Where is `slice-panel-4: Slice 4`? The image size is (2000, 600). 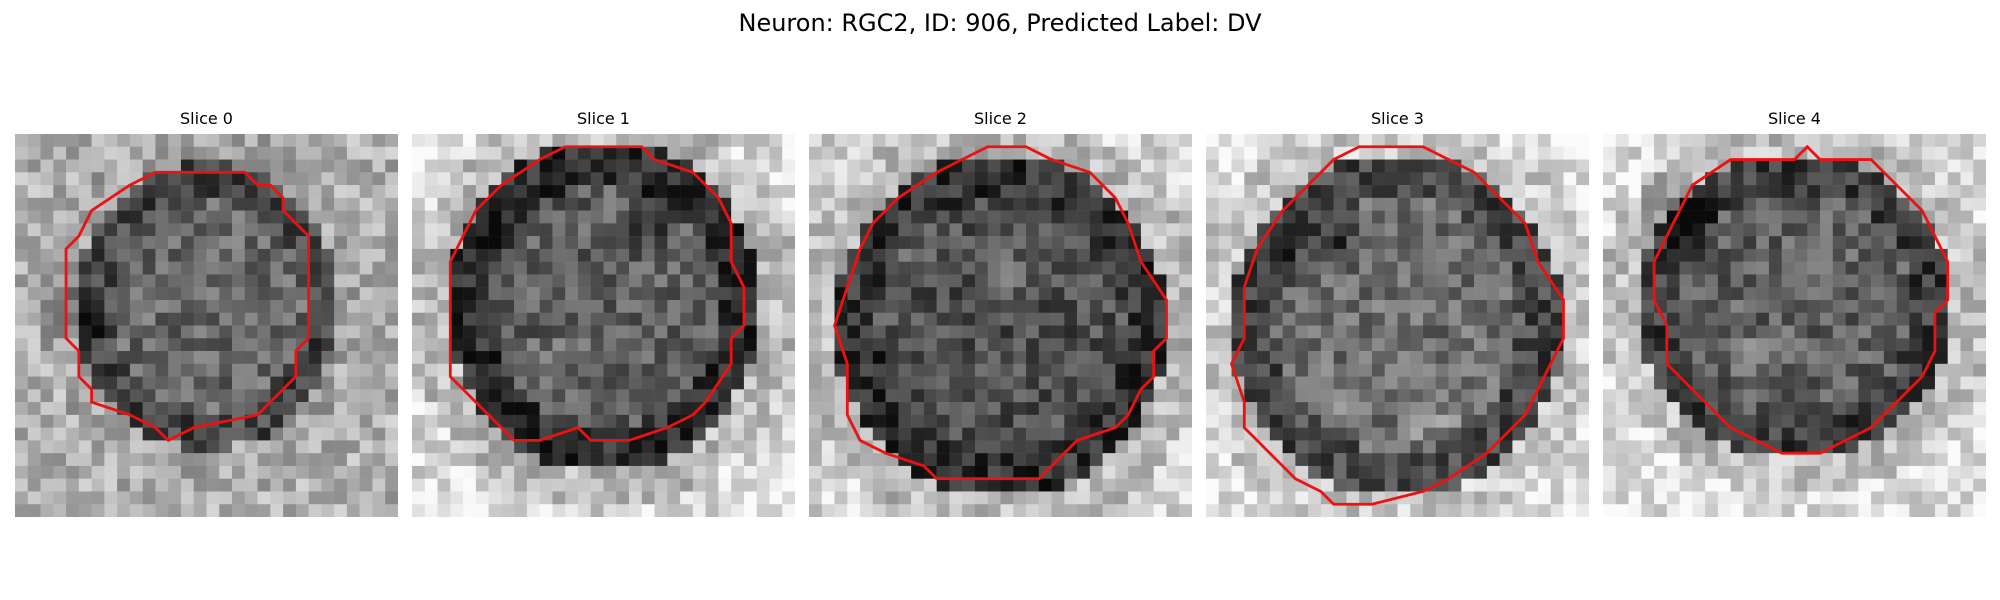
slice-panel-4: Slice 4 is located at coordinates (1794, 314).